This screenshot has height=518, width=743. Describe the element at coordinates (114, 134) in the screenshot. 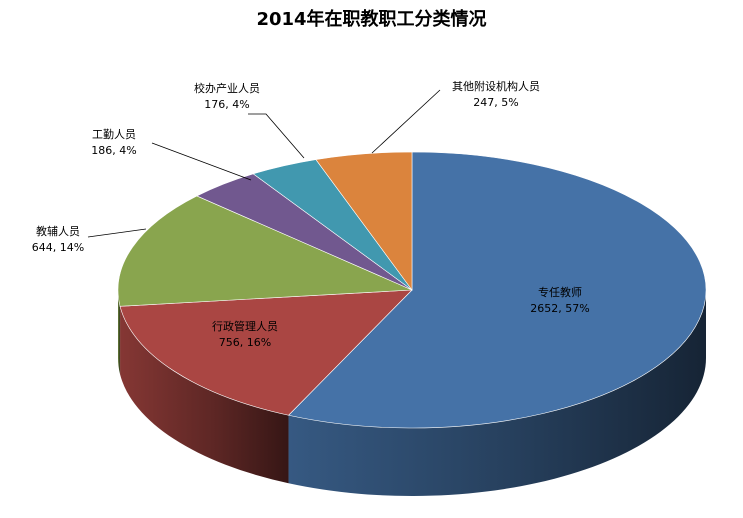

I see `slice-label-4: 工勤人员` at that location.